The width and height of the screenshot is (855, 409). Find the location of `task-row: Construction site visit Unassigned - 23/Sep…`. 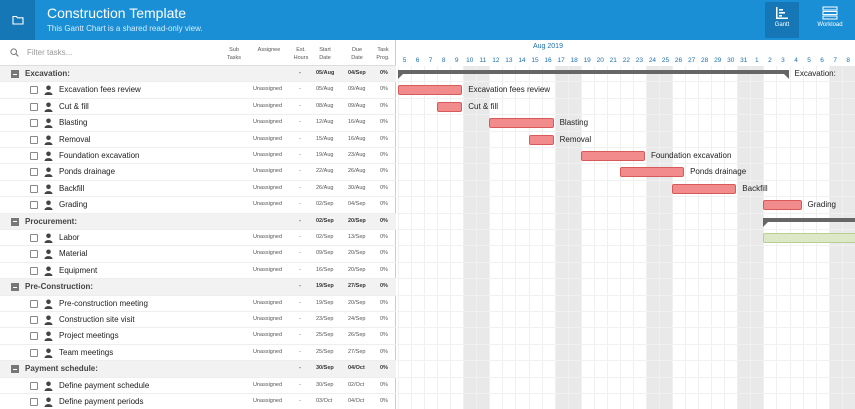

task-row: Construction site visit Unassigned - 23/Sep… is located at coordinates (198, 320).